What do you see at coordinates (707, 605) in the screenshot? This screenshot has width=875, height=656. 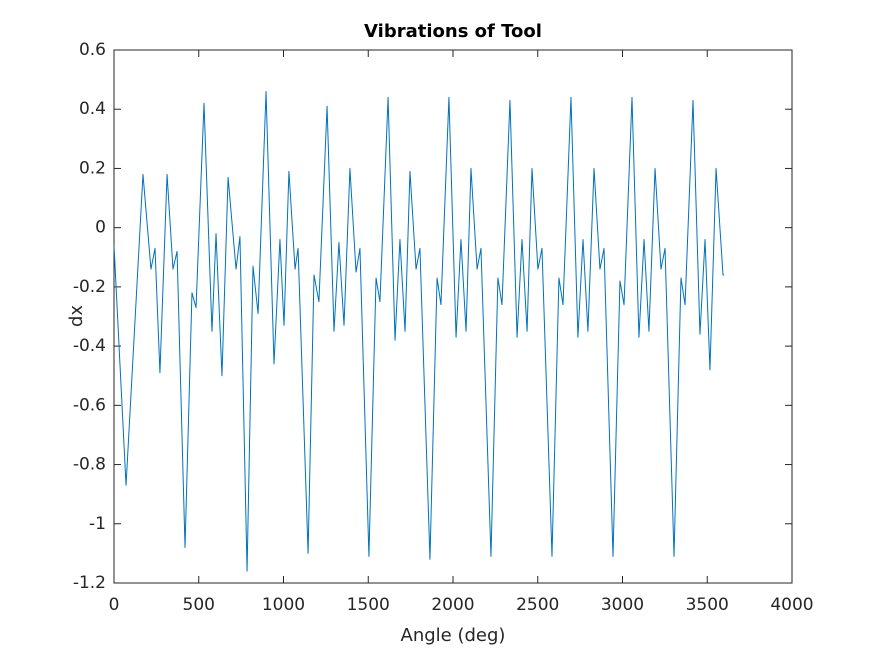 I see `x-tick-label: 3500` at bounding box center [707, 605].